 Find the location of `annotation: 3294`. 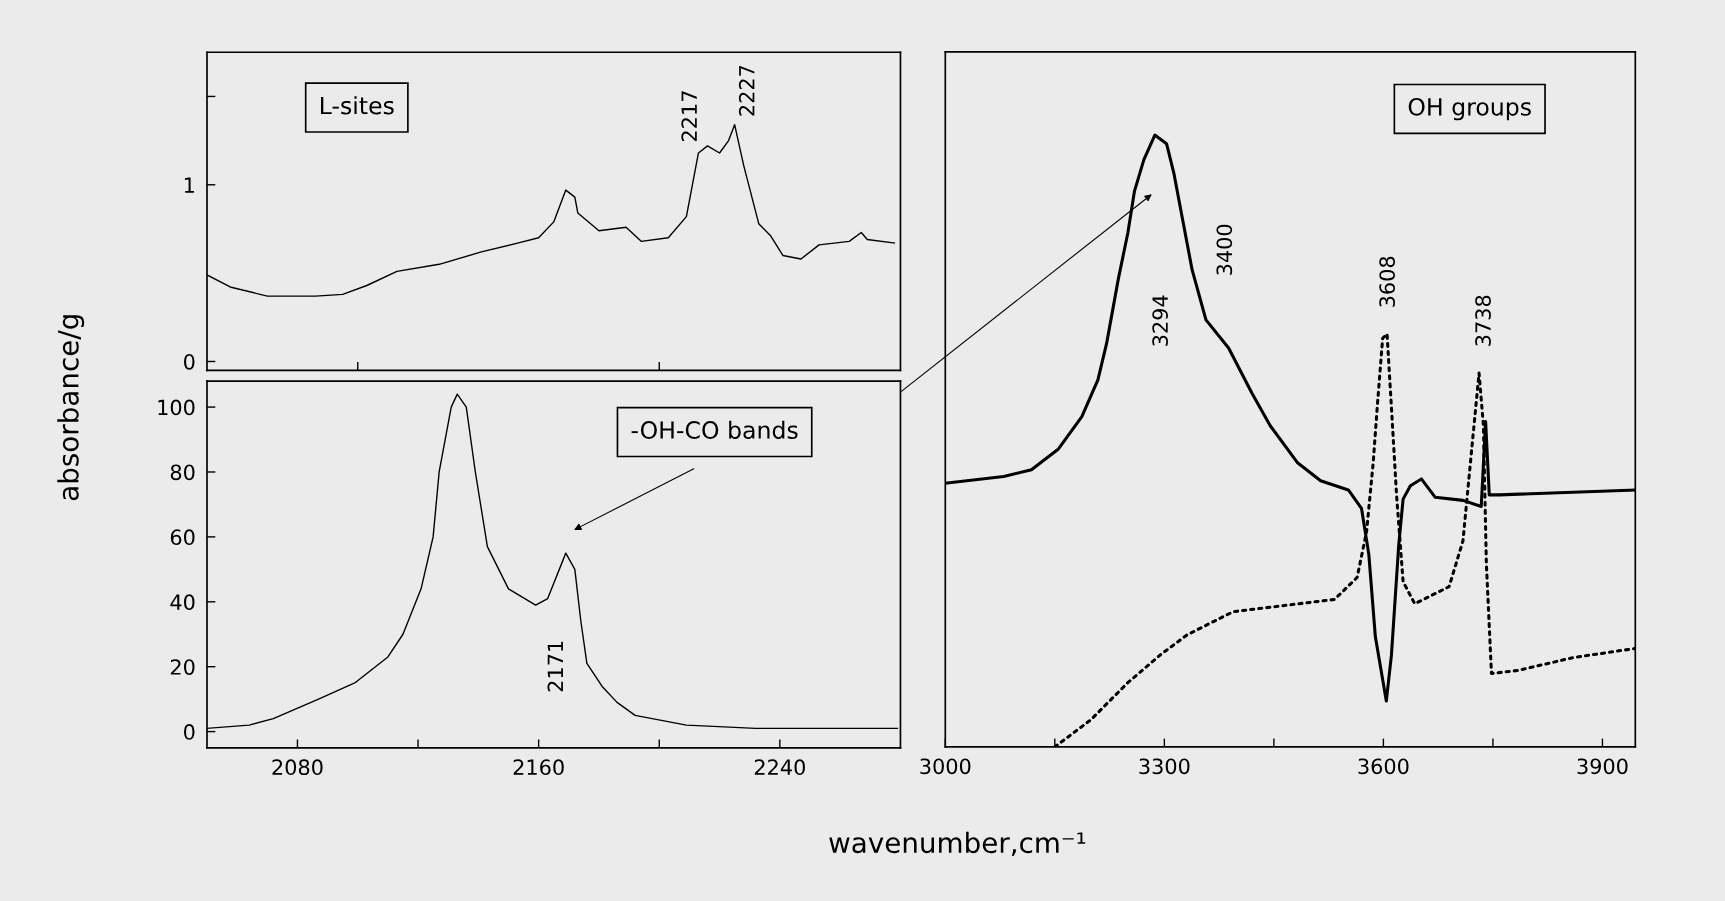

annotation: 3294 is located at coordinates (1160, 320).